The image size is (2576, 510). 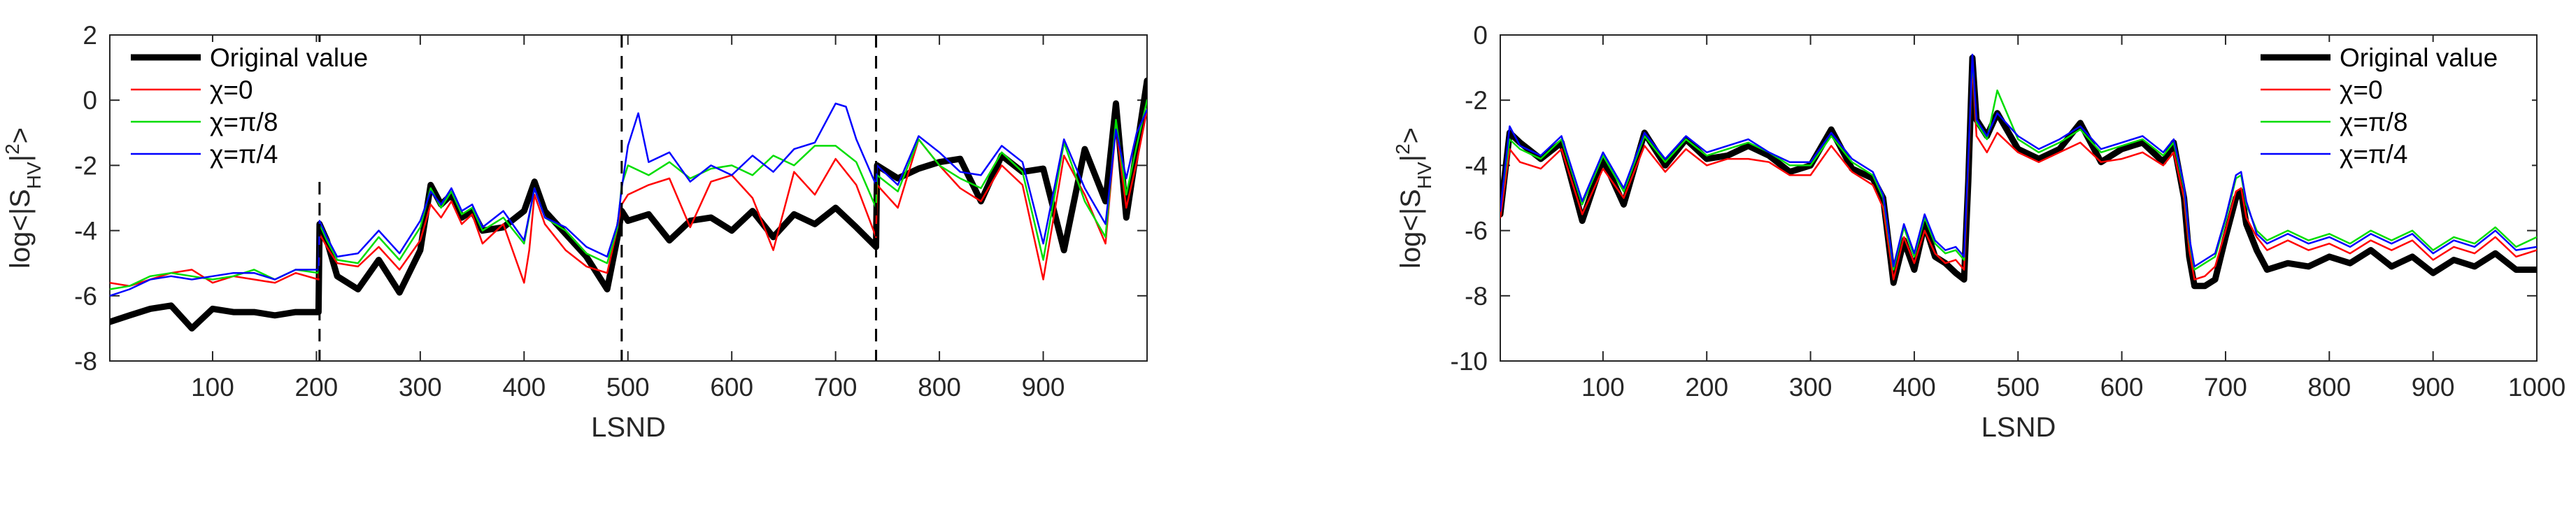 What do you see at coordinates (1469, 362) in the screenshot?
I see `y-tick-label: -10` at bounding box center [1469, 362].